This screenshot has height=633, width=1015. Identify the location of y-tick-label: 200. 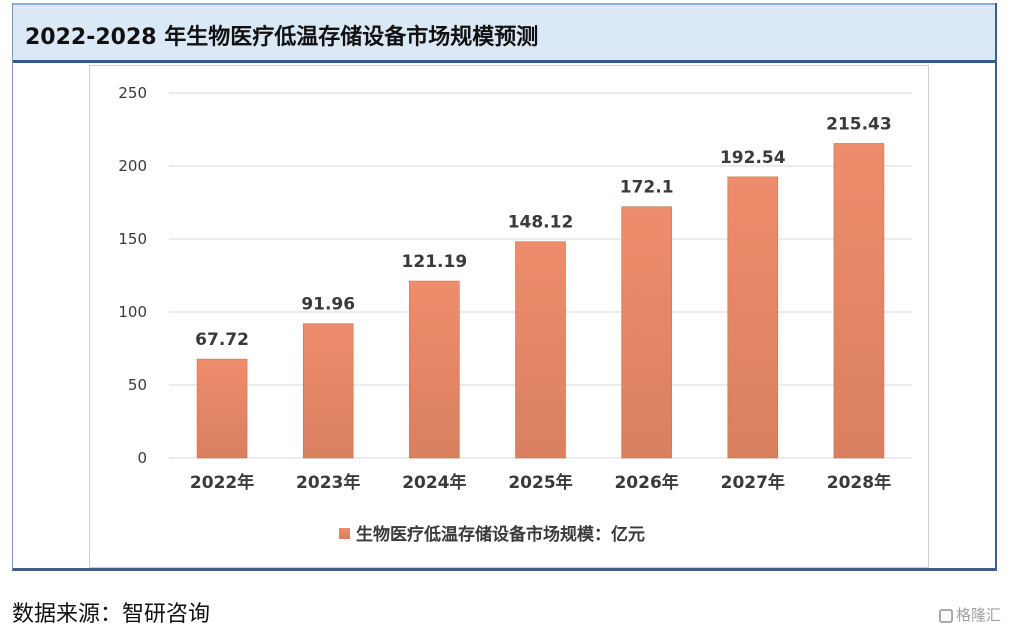
(132, 166).